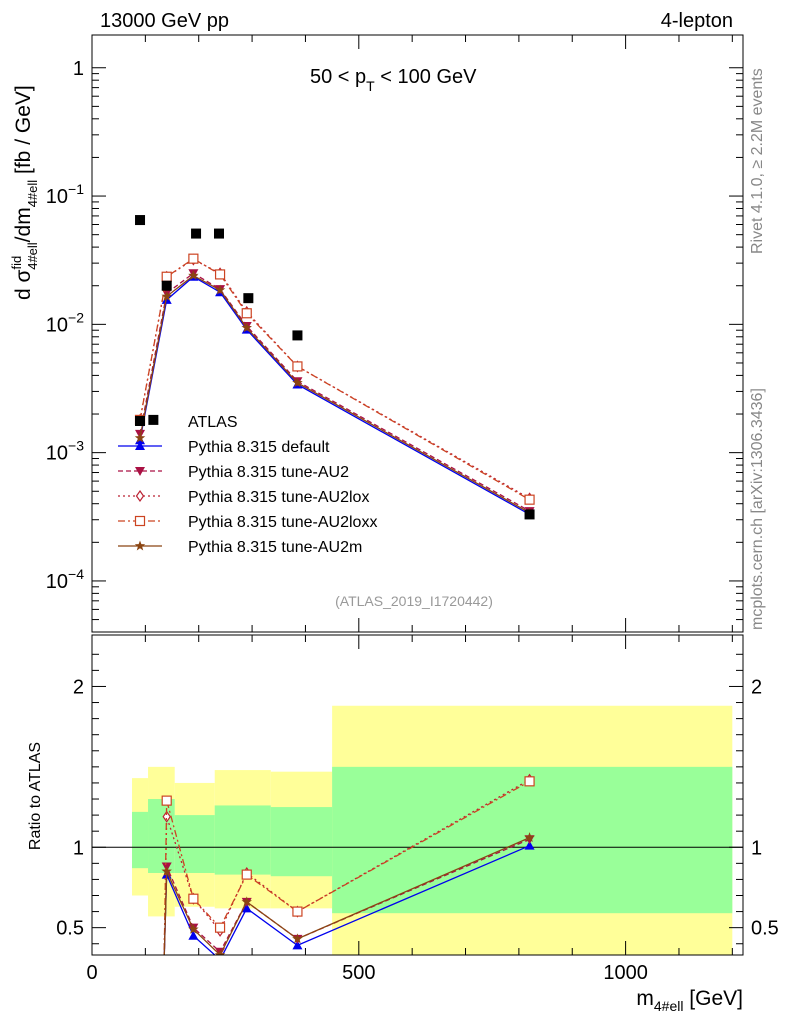  Describe the element at coordinates (282, 522) in the screenshot. I see `legend-label-3: Pythia 8.315 tune-AU2loxx` at that location.